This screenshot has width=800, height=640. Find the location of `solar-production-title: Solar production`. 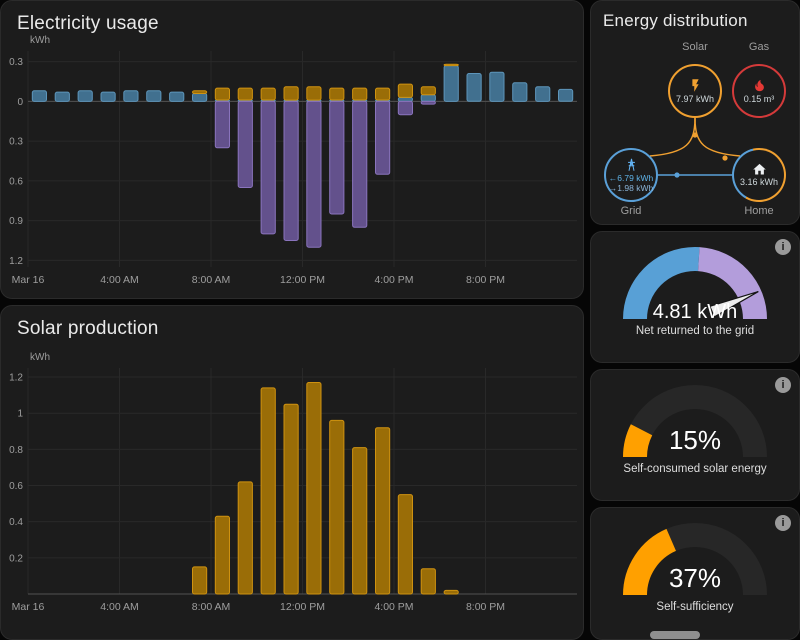

solar-production-title: Solar production is located at coordinates (88, 328).